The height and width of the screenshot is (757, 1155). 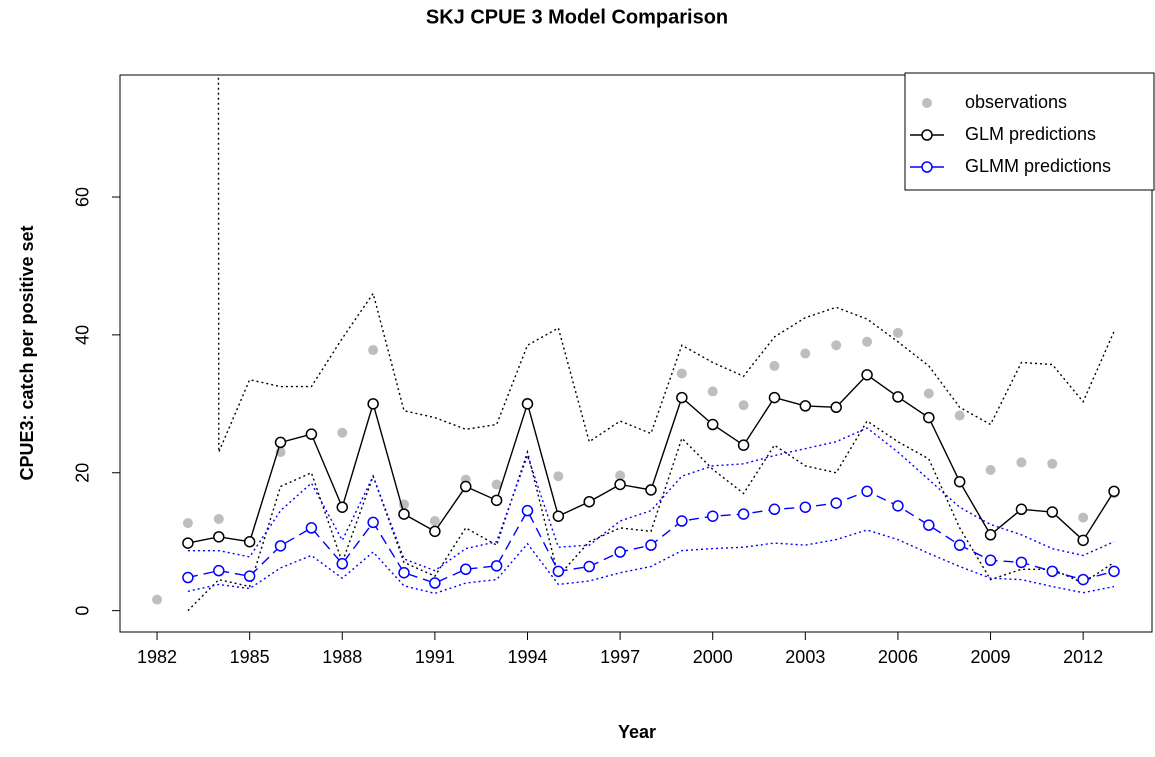 What do you see at coordinates (157, 657) in the screenshot?
I see `x-tick-label: 1982` at bounding box center [157, 657].